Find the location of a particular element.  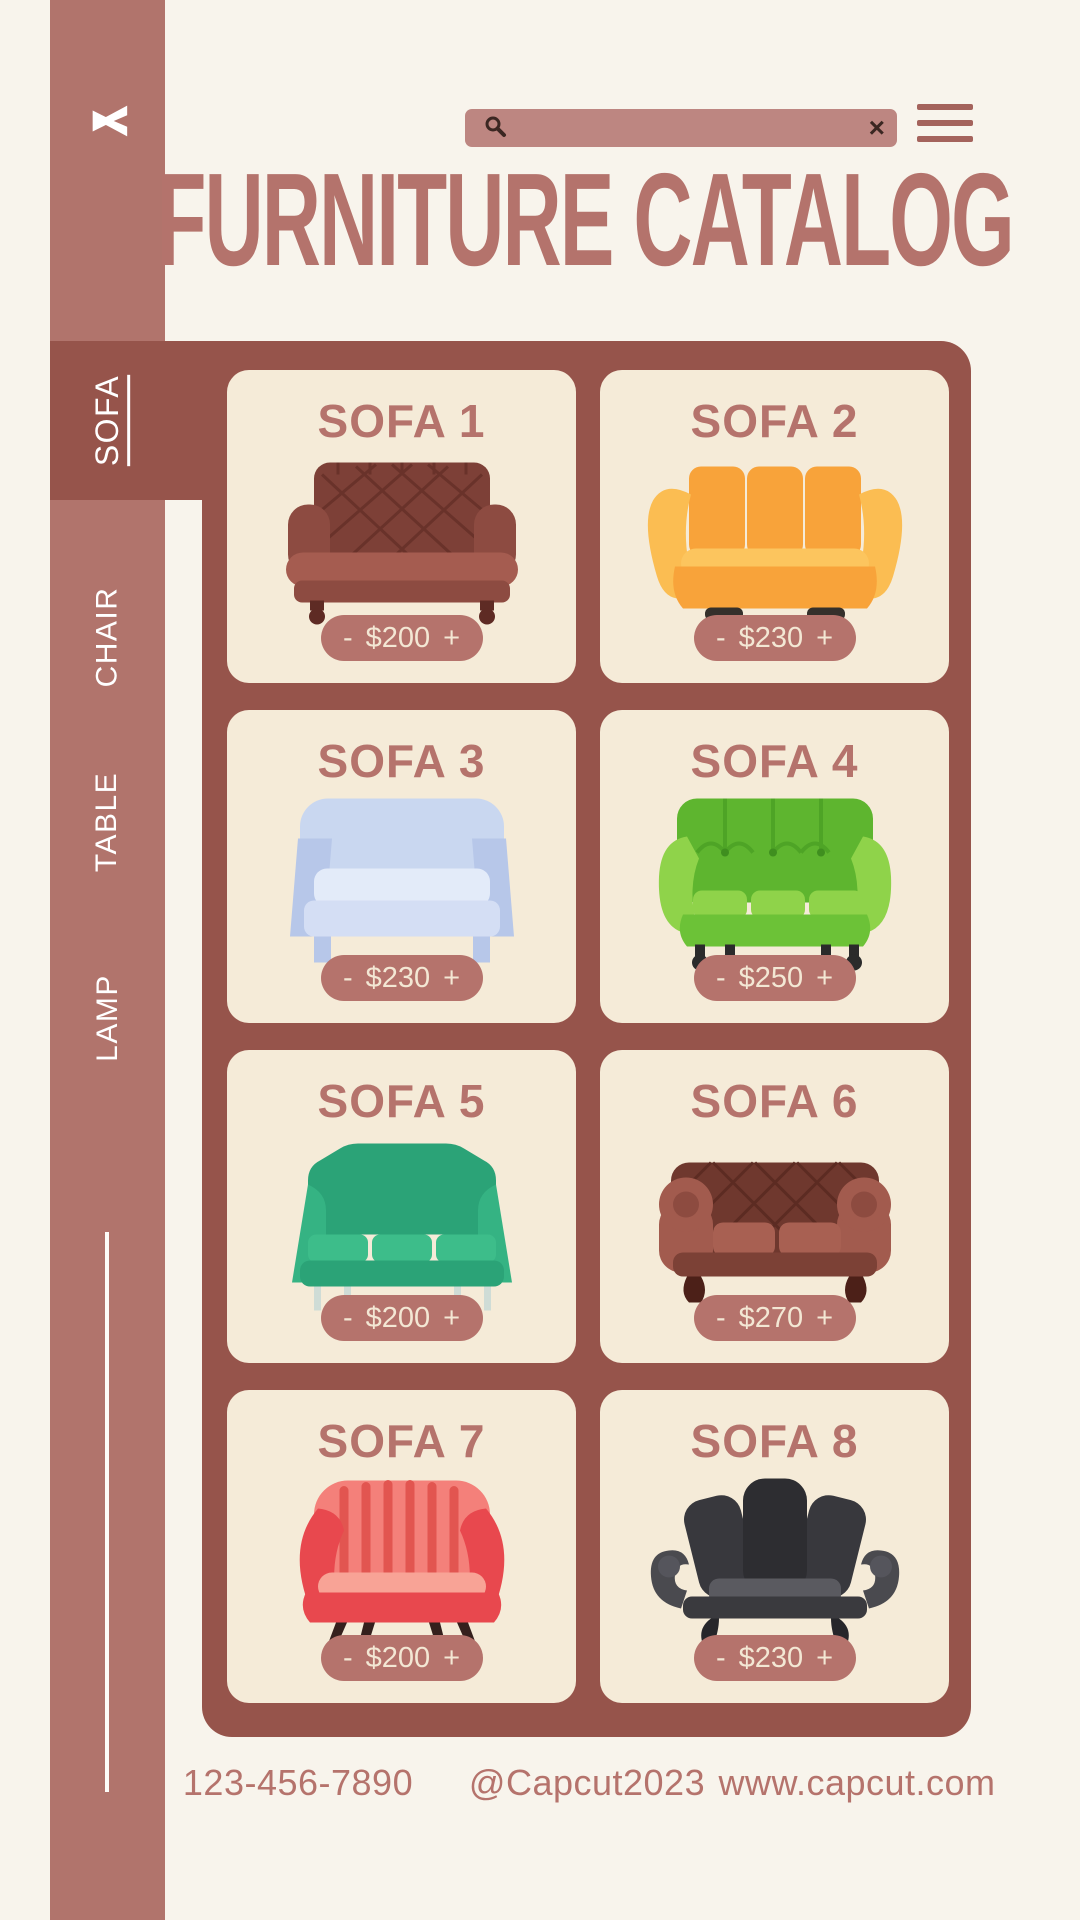

product-title: SOFA 2 is located at coordinates (774, 421).